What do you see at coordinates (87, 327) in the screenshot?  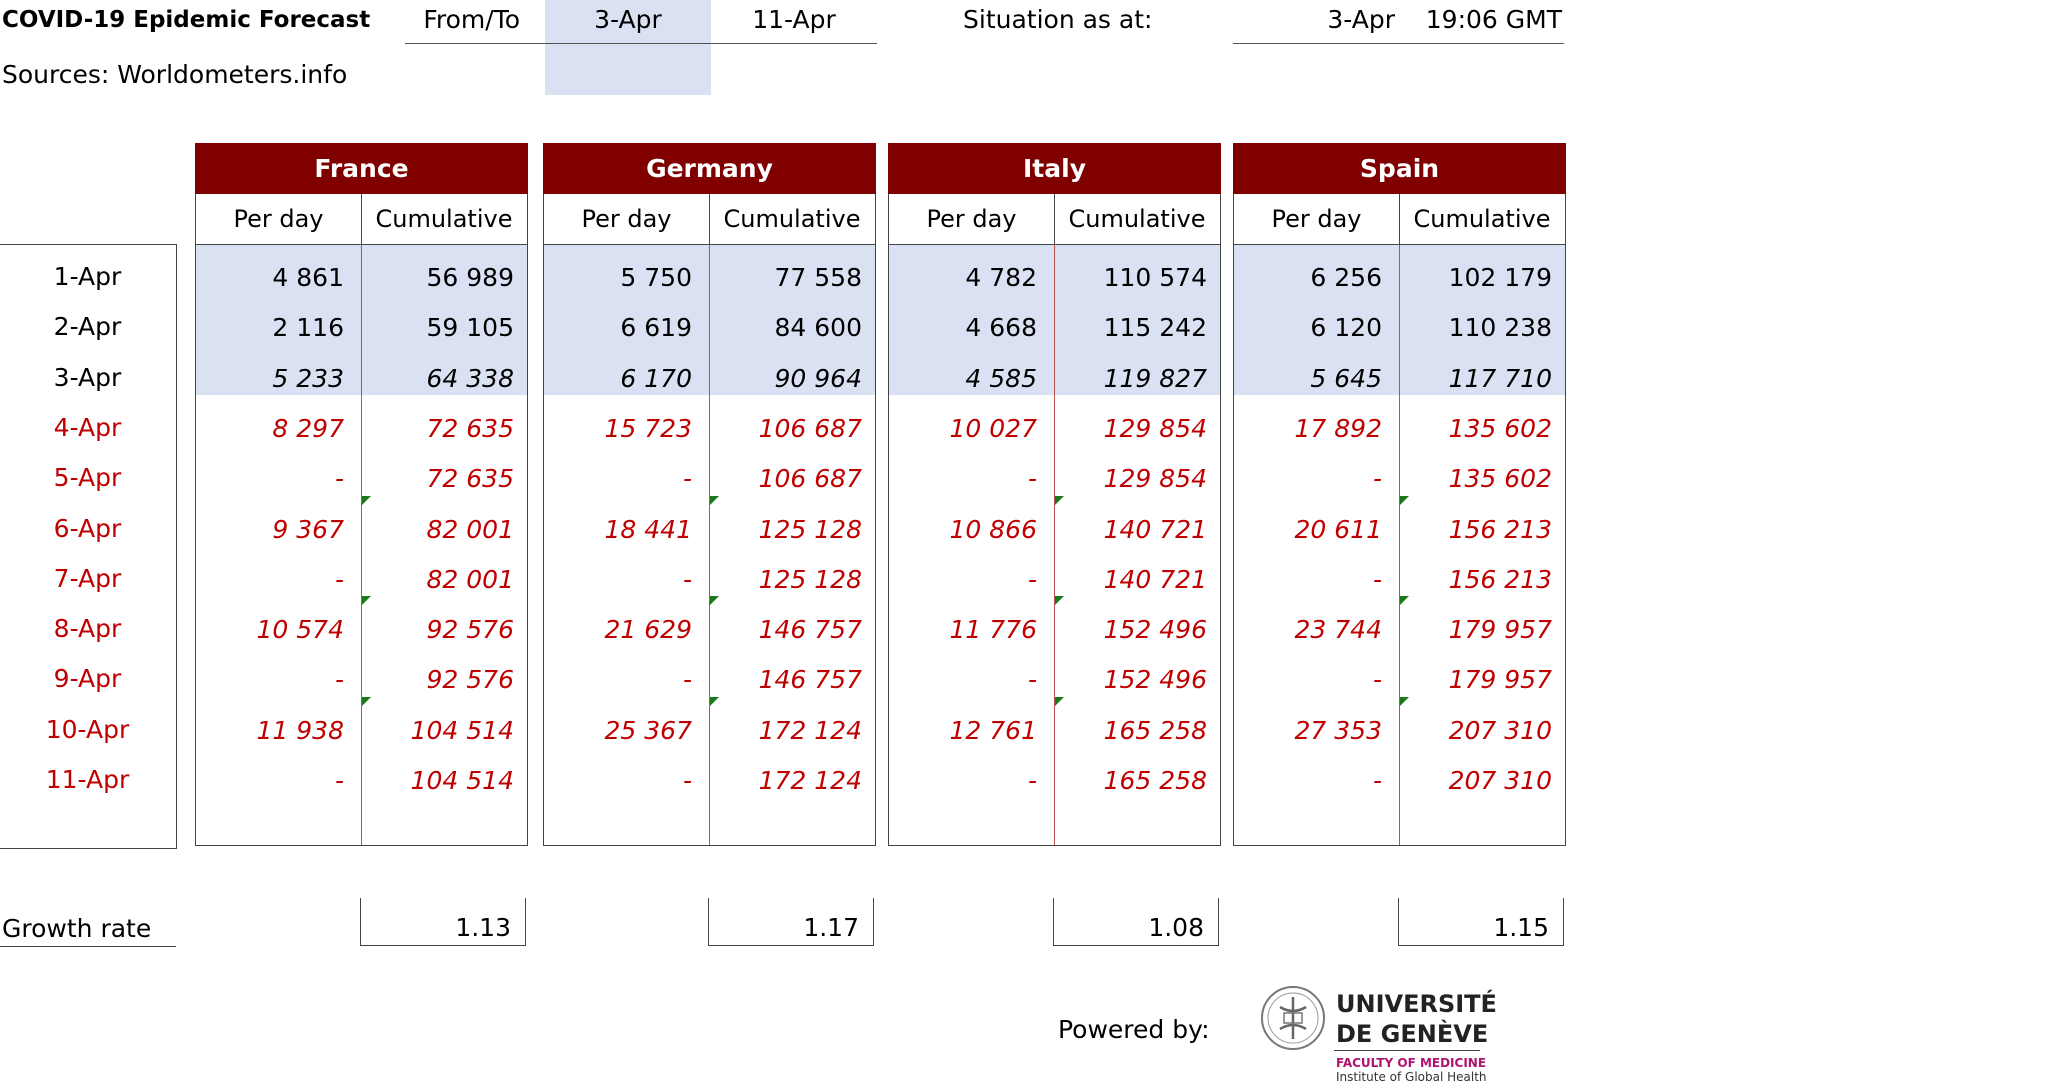 I see `date-cell: 2-Apr` at bounding box center [87, 327].